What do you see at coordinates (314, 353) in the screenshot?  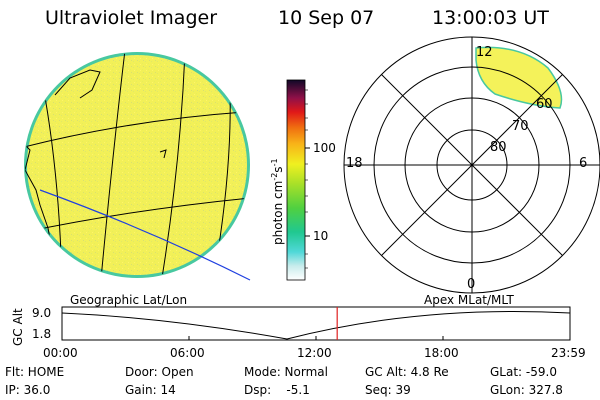 I see `timeline-tick-2: 12:00` at bounding box center [314, 353].